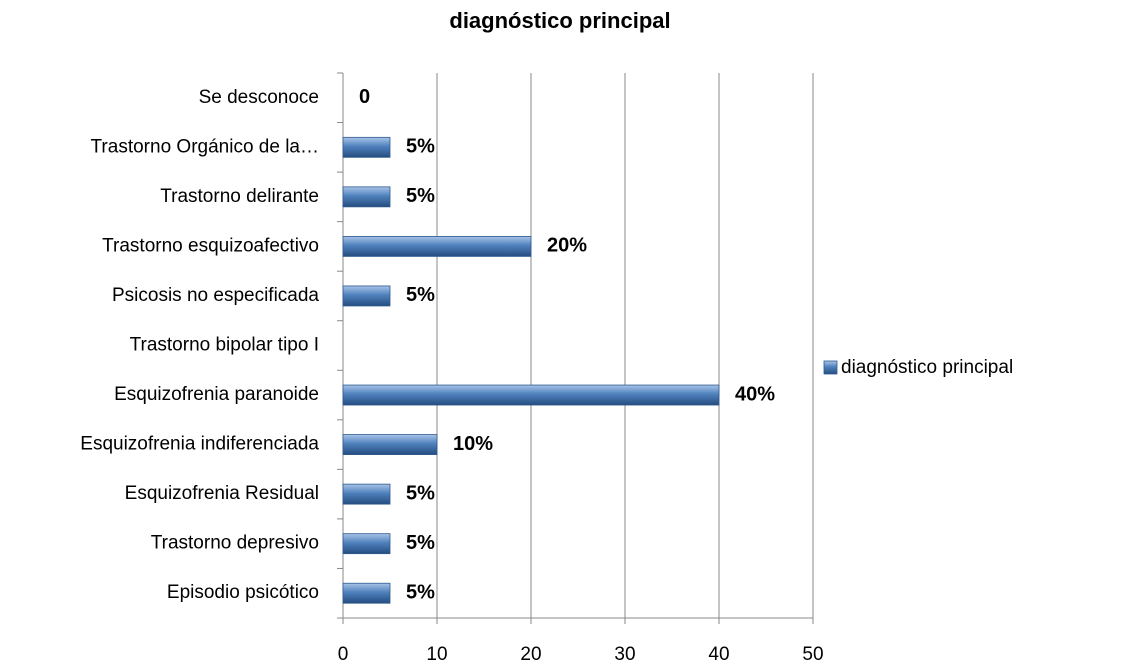 The image size is (1121, 671). Describe the element at coordinates (436, 654) in the screenshot. I see `x-tick-label: 10` at that location.